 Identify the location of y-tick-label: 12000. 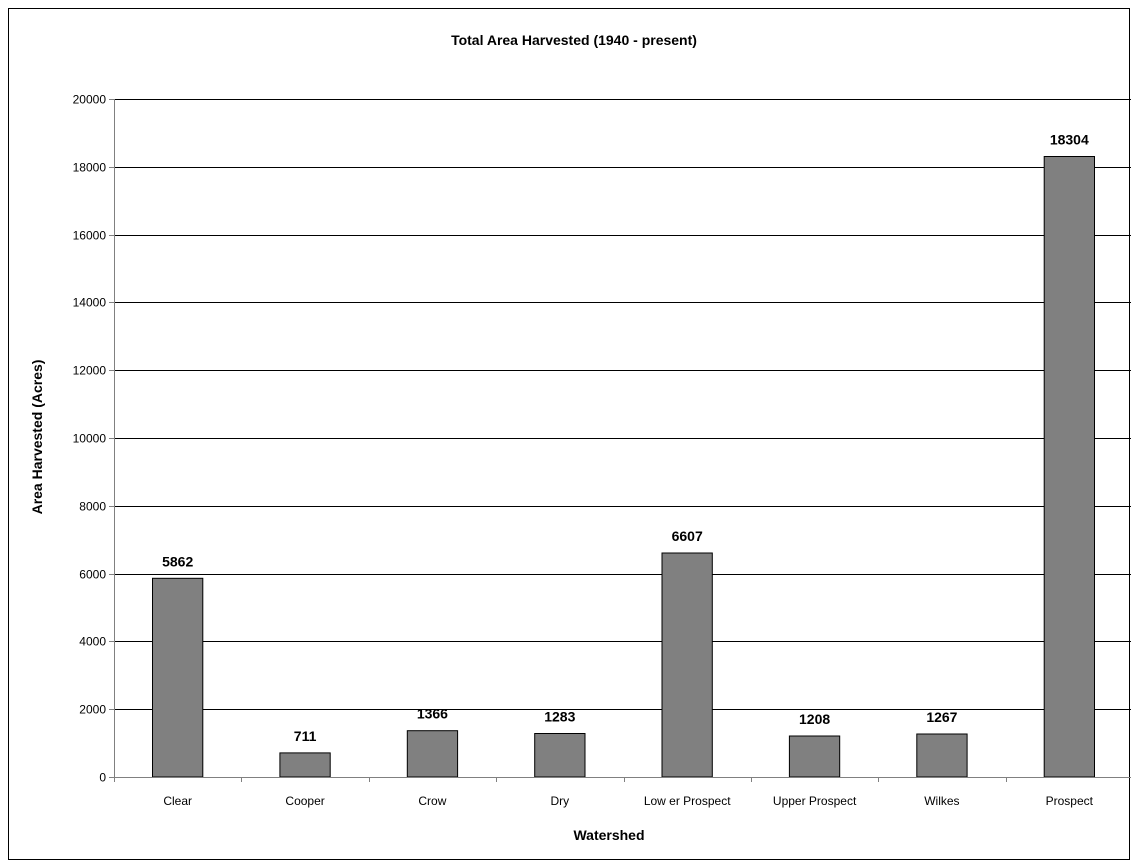
(90, 371).